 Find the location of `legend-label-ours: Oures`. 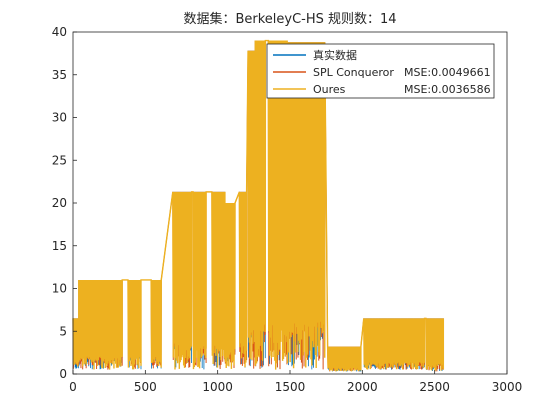

legend-label-ours: Oures is located at coordinates (329, 89).